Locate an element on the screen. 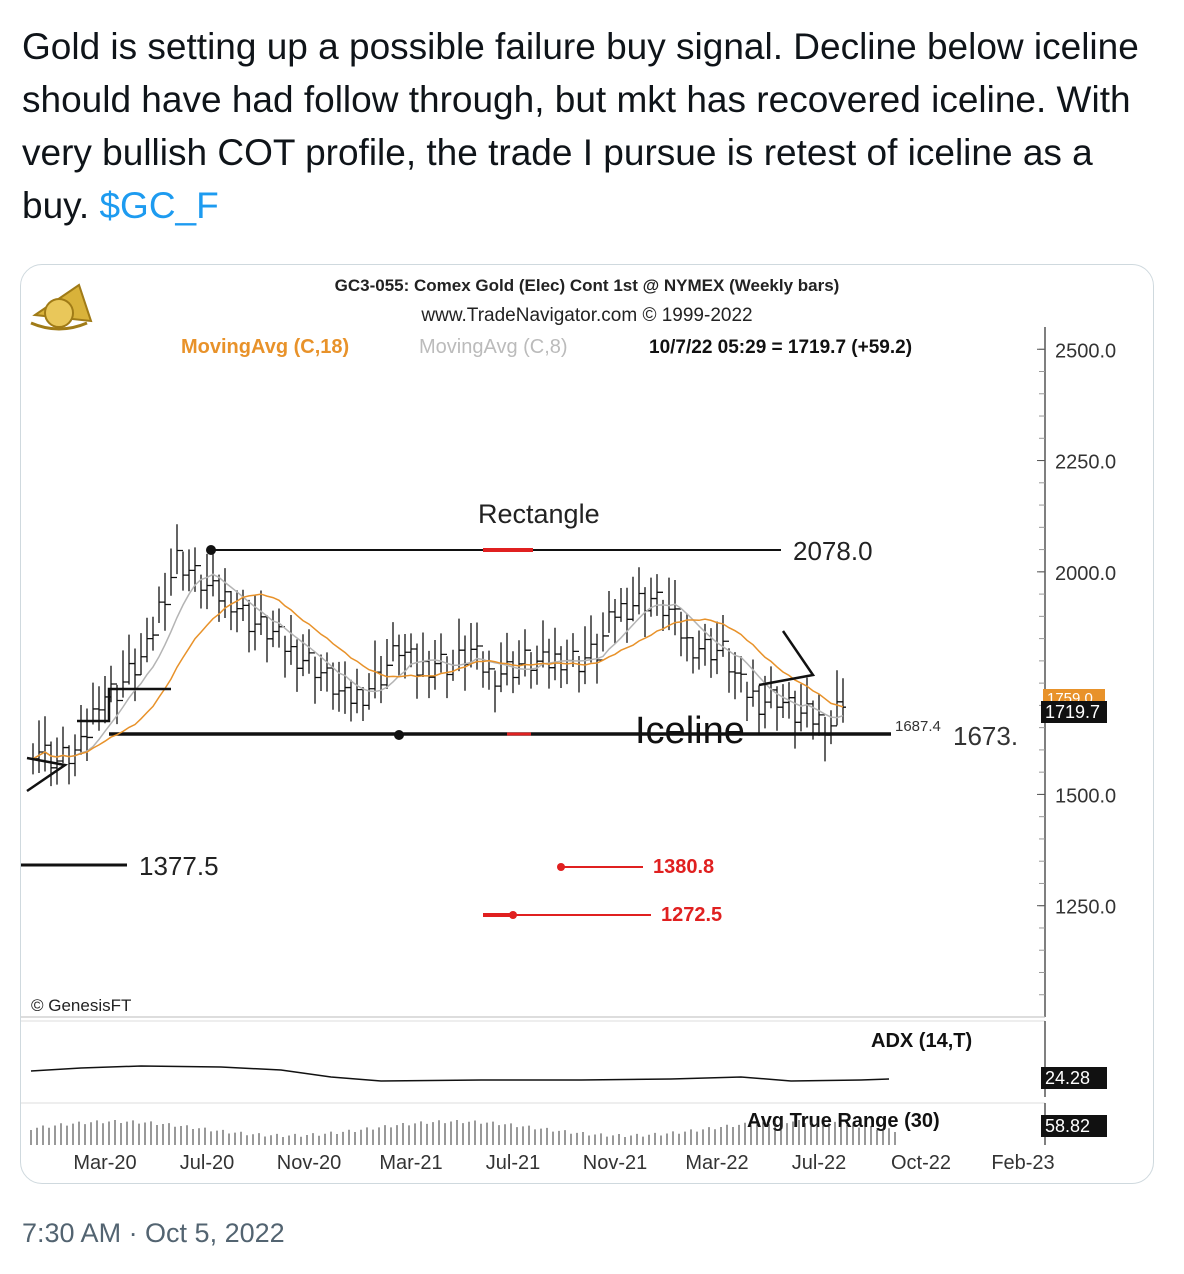 The image size is (1184, 1274). ma8-line is located at coordinates (438, 666).